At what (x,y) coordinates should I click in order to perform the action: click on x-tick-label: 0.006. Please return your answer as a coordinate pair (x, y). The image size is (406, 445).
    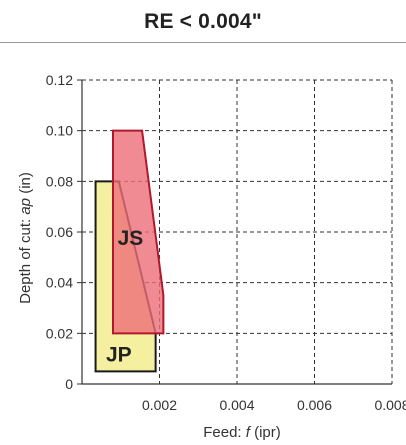
    Looking at the image, I should click on (314, 405).